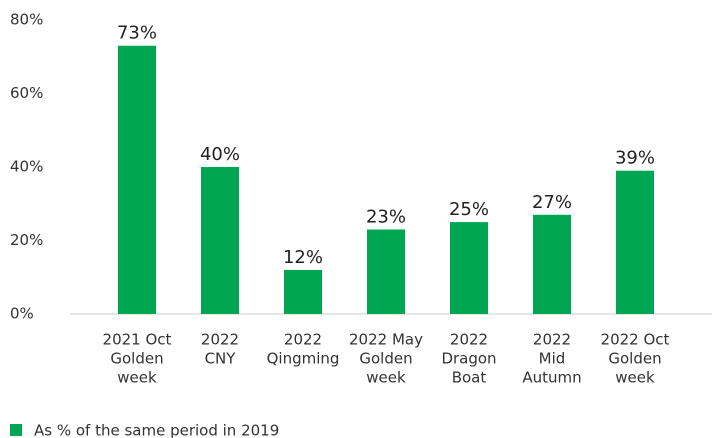 This screenshot has width=712, height=438. What do you see at coordinates (469, 209) in the screenshot?
I see `value-label: 25%` at bounding box center [469, 209].